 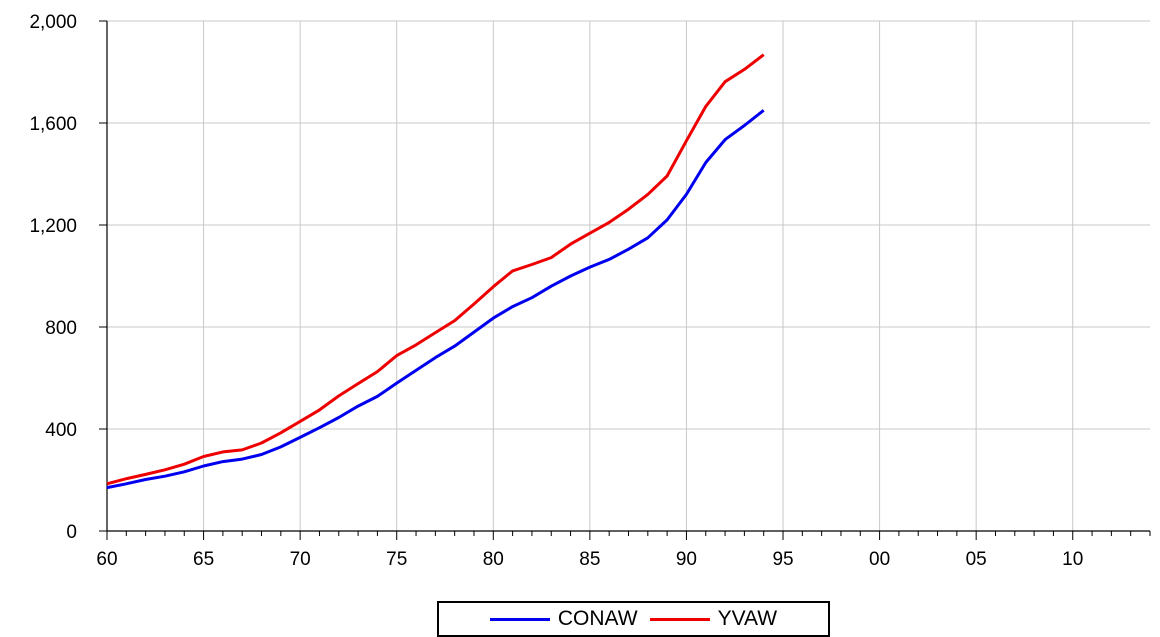 What do you see at coordinates (747, 618) in the screenshot?
I see `legend-label-yvaw: YVAW` at bounding box center [747, 618].